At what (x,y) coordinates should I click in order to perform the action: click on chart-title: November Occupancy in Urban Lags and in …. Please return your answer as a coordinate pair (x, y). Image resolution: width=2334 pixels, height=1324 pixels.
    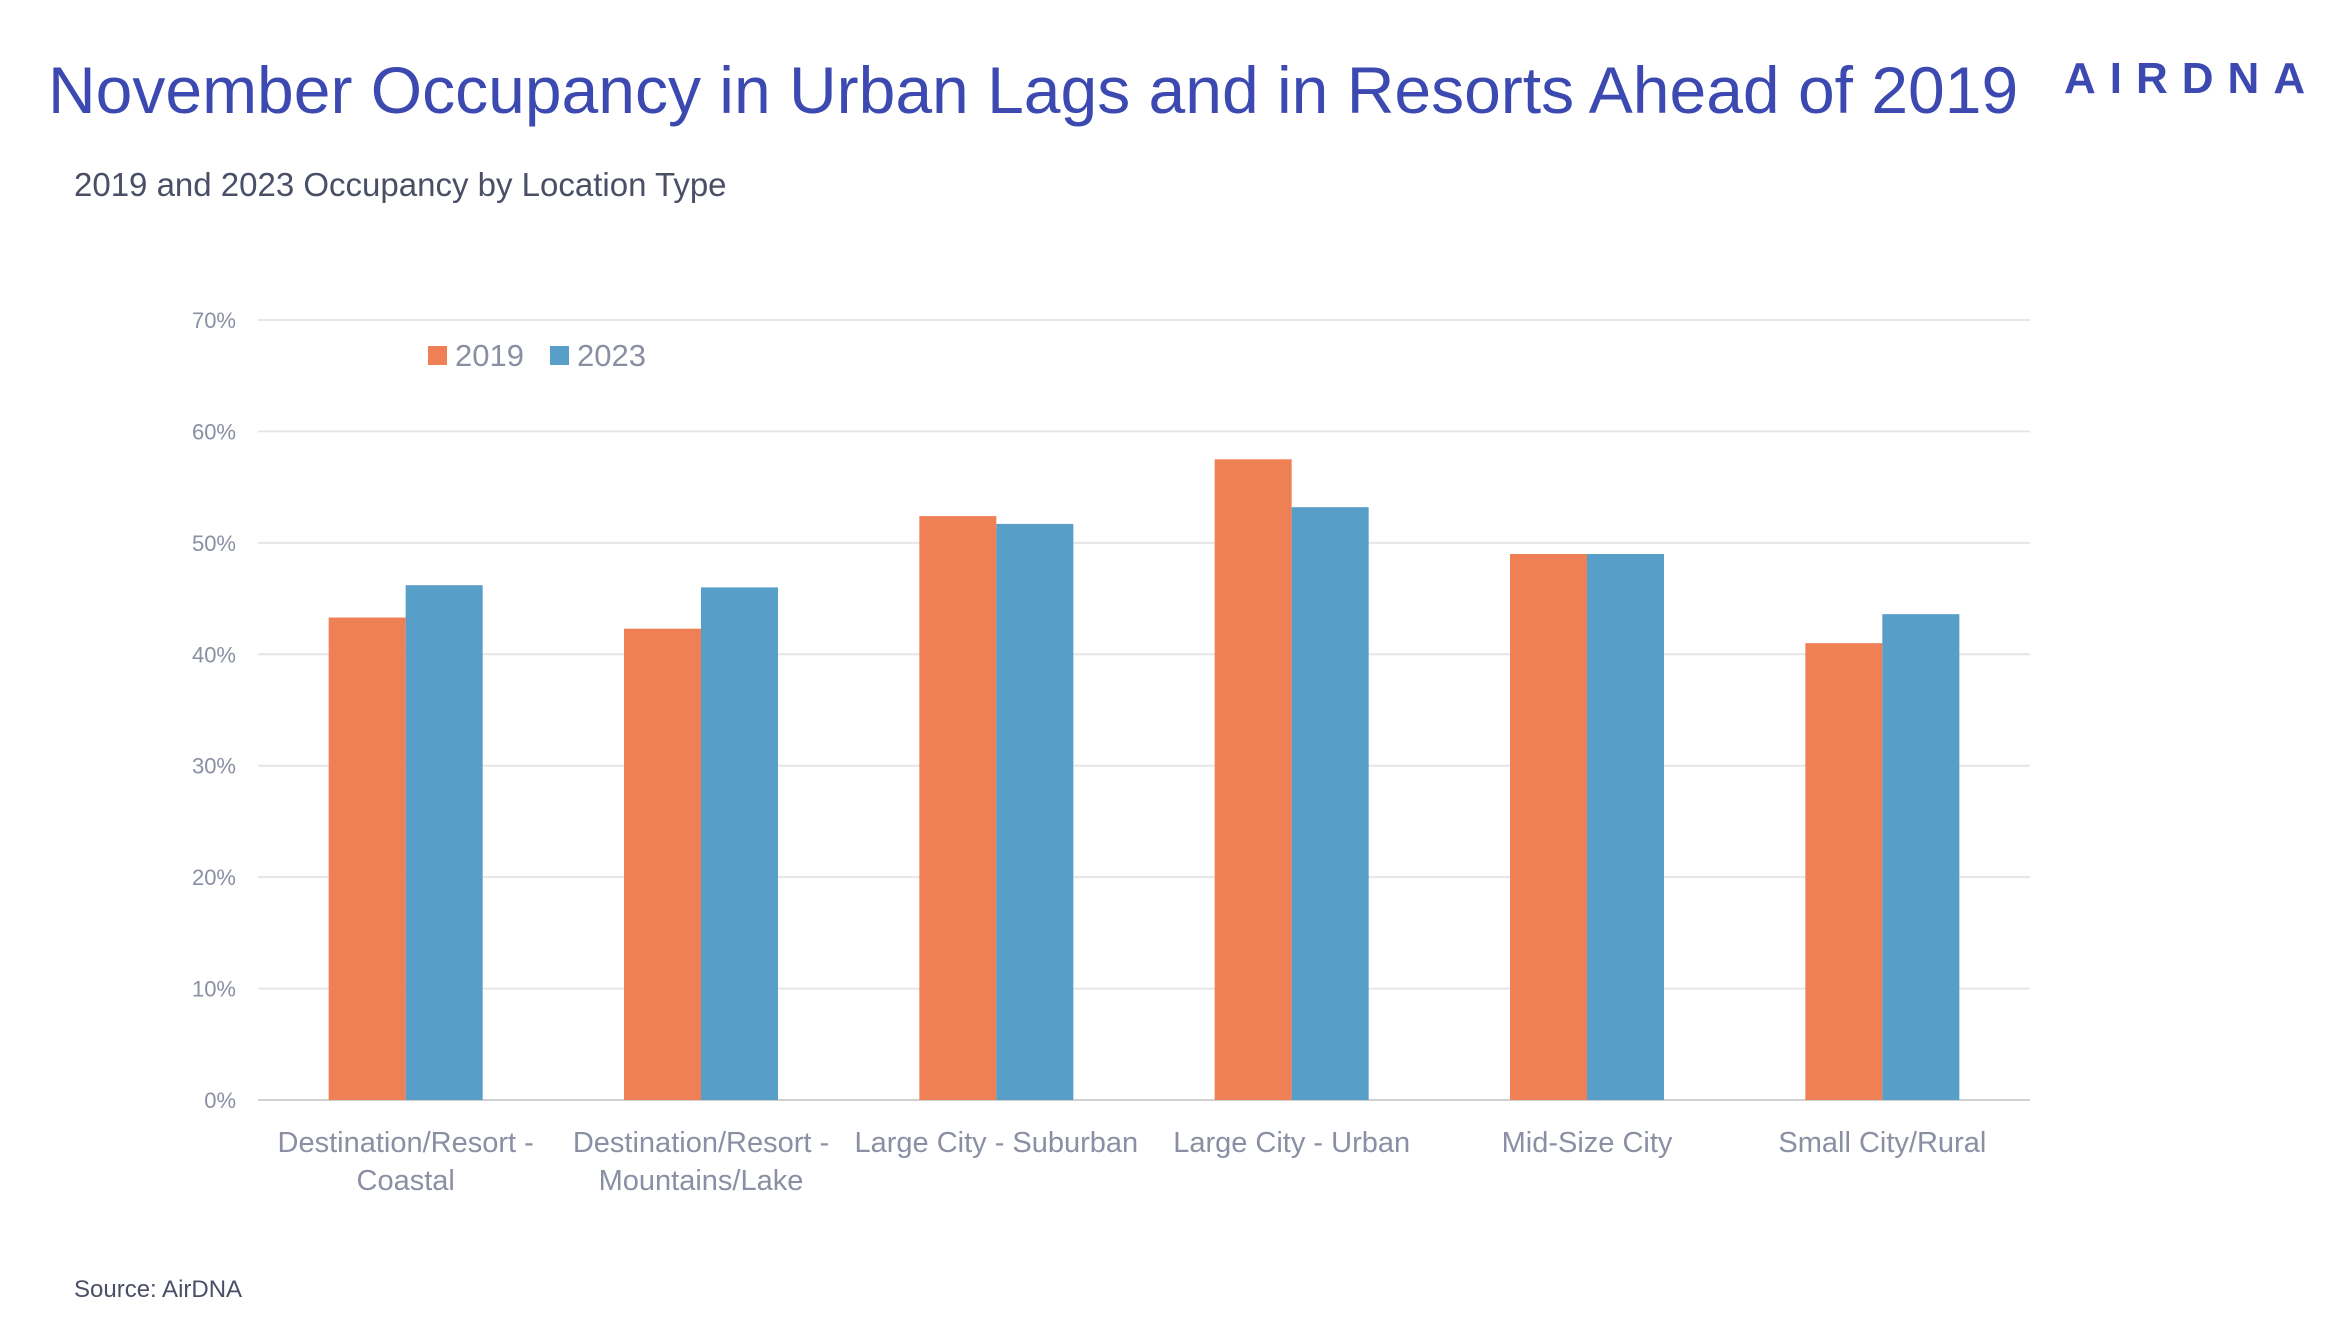
    Looking at the image, I should click on (1033, 90).